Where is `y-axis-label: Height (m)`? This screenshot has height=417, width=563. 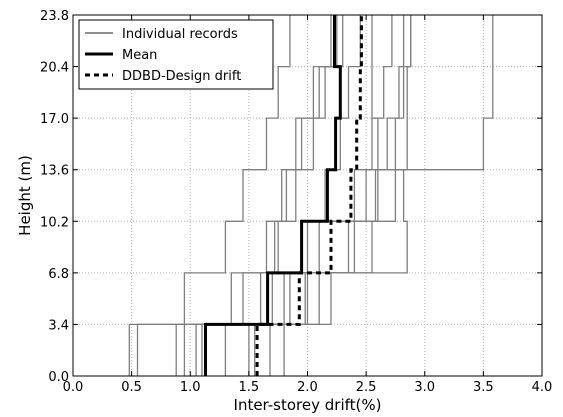
y-axis-label: Height (m) is located at coordinates (25, 195).